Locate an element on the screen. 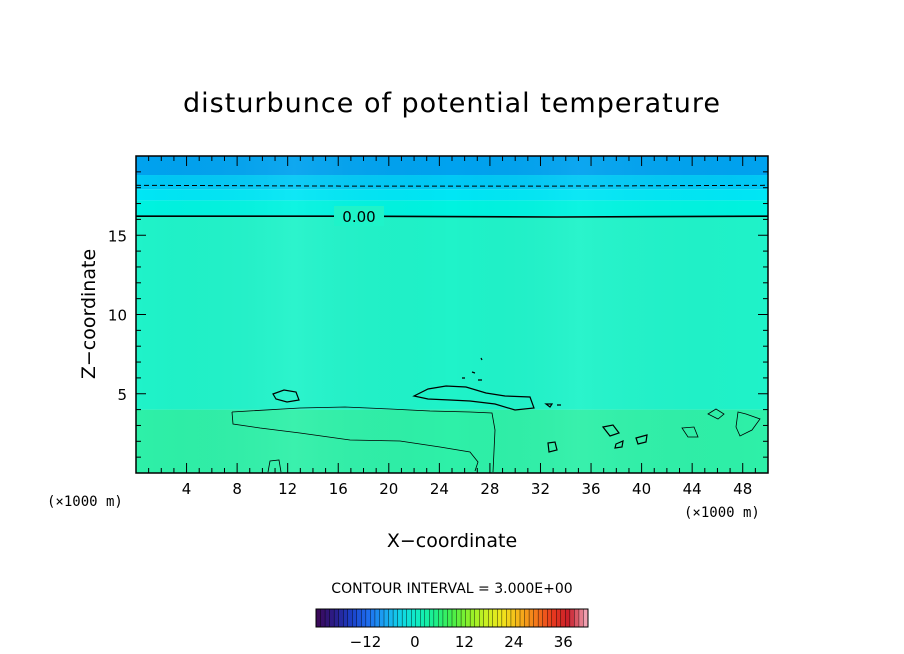  x-tick-label: 32 is located at coordinates (540, 489).